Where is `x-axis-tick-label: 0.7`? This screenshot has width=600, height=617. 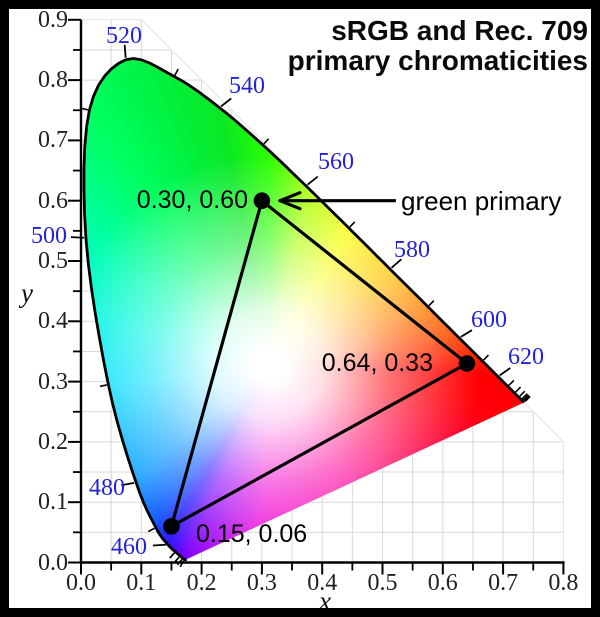
x-axis-tick-label: 0.7 is located at coordinates (503, 583).